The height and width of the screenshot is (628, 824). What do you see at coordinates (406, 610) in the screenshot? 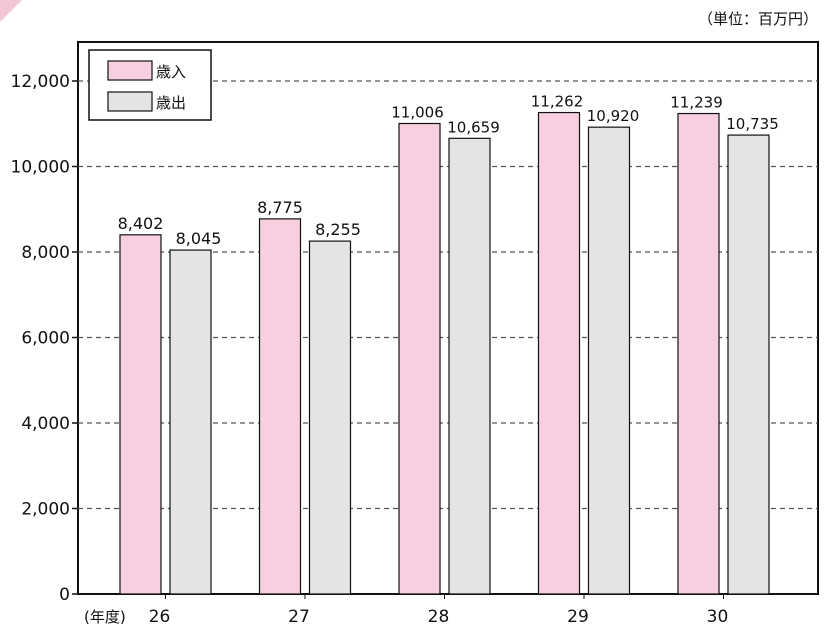
I see `x-axis: (年度) 26 27 28 29 30` at bounding box center [406, 610].